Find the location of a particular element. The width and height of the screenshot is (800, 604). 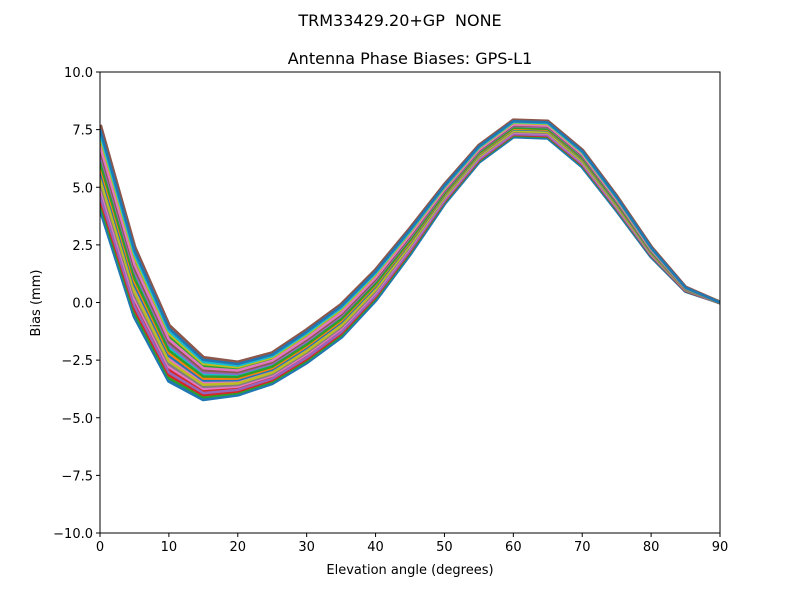

y-tick-label: −10.0 is located at coordinates (73, 534).